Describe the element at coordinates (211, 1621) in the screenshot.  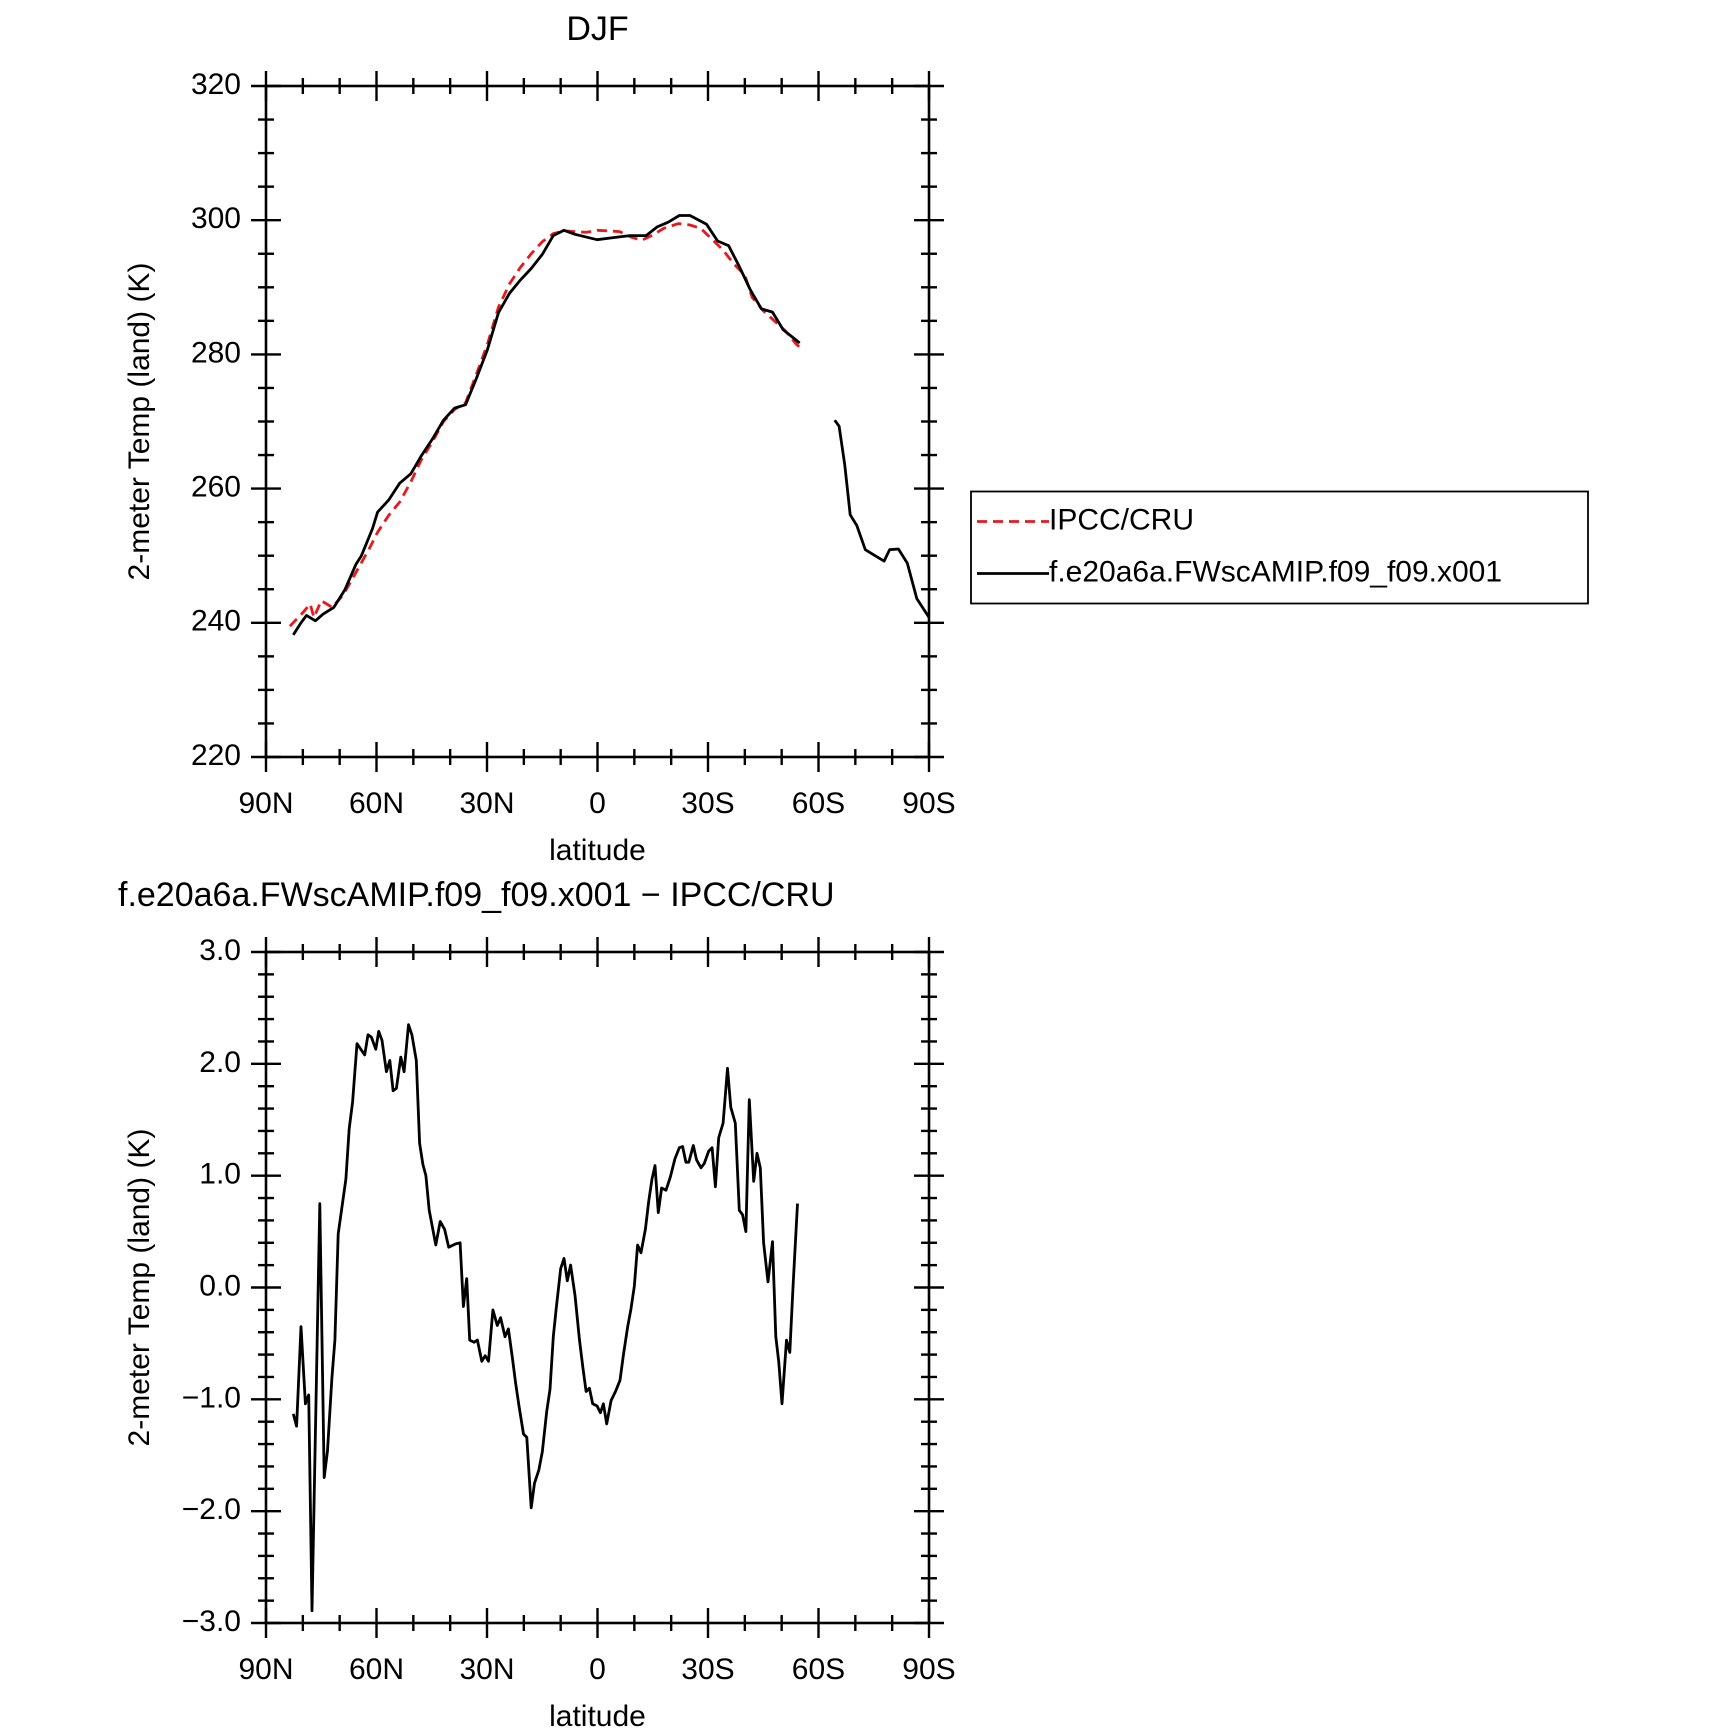
I see `y-tick-label: −3.0` at that location.